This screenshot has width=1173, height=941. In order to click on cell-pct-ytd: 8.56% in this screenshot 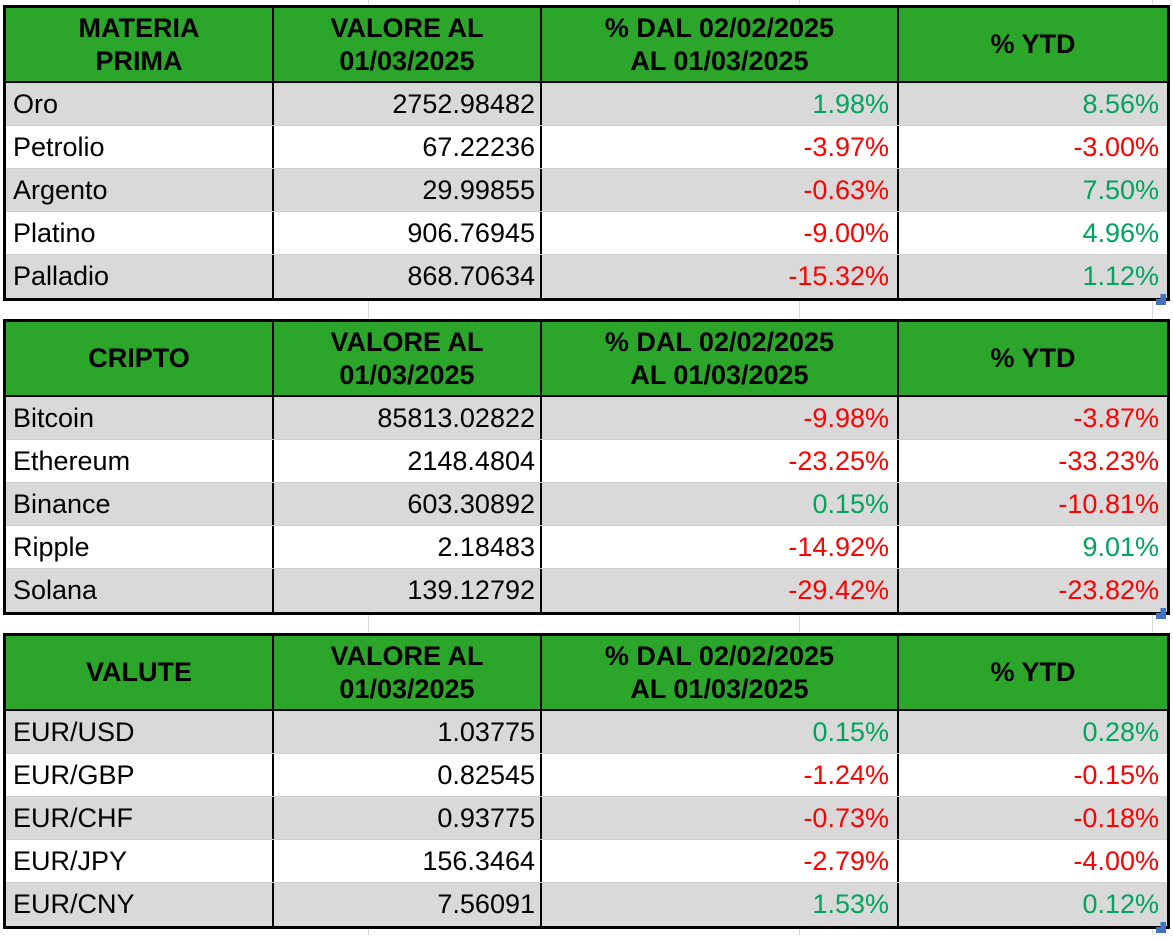, I will do `click(1120, 103)`.